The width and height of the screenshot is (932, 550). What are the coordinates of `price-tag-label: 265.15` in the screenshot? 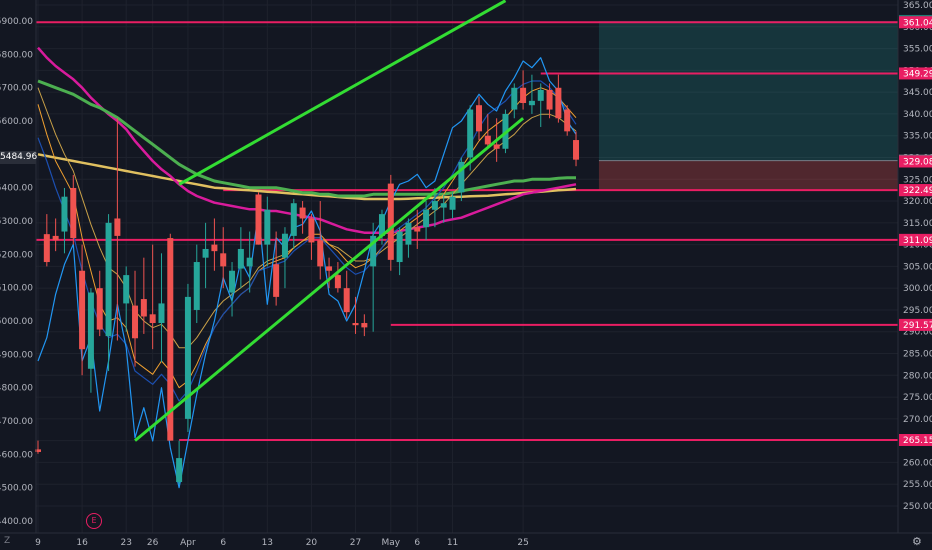 It's located at (917, 441).